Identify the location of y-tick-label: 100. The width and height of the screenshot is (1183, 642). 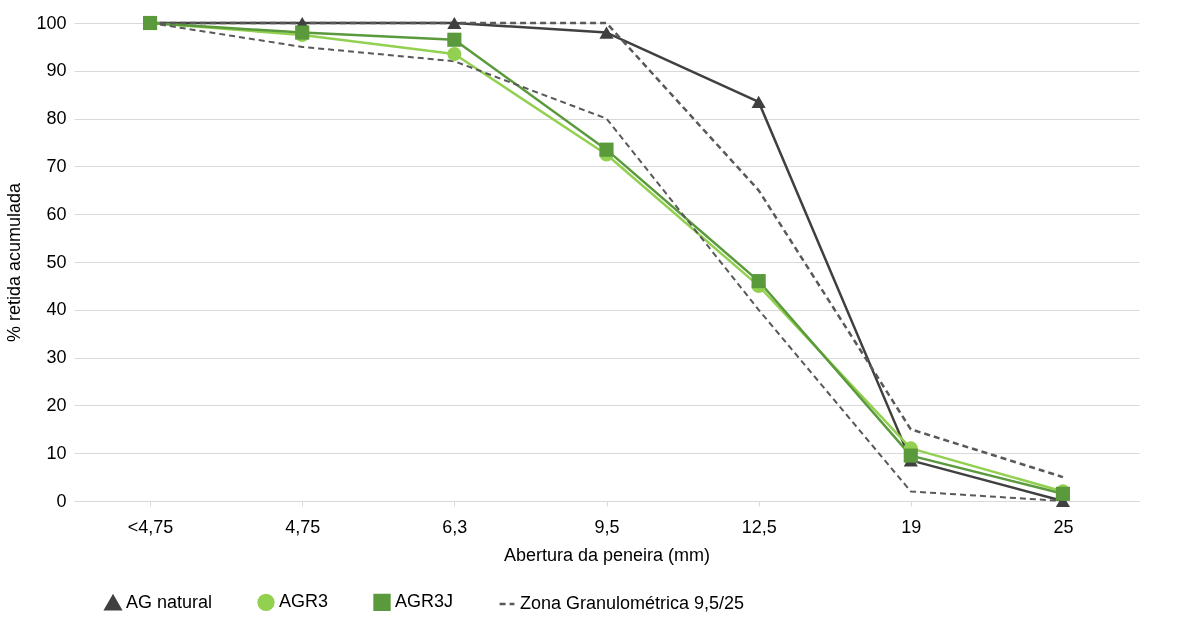
(51, 22).